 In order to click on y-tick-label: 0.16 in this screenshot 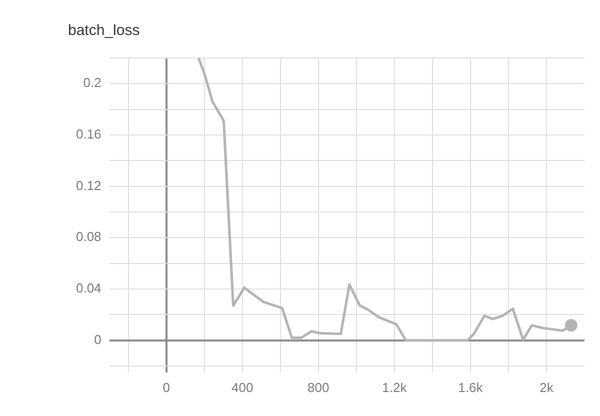, I will do `click(89, 134)`.